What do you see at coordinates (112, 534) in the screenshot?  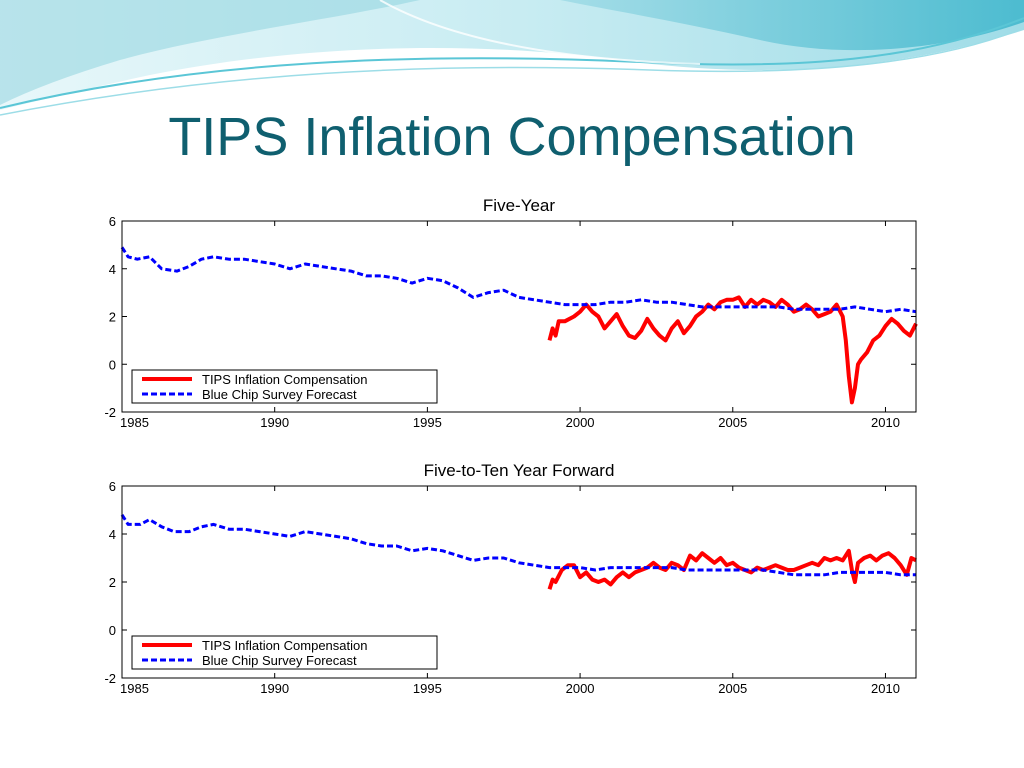 I see `five-to-ten-y-tick-label: 4` at bounding box center [112, 534].